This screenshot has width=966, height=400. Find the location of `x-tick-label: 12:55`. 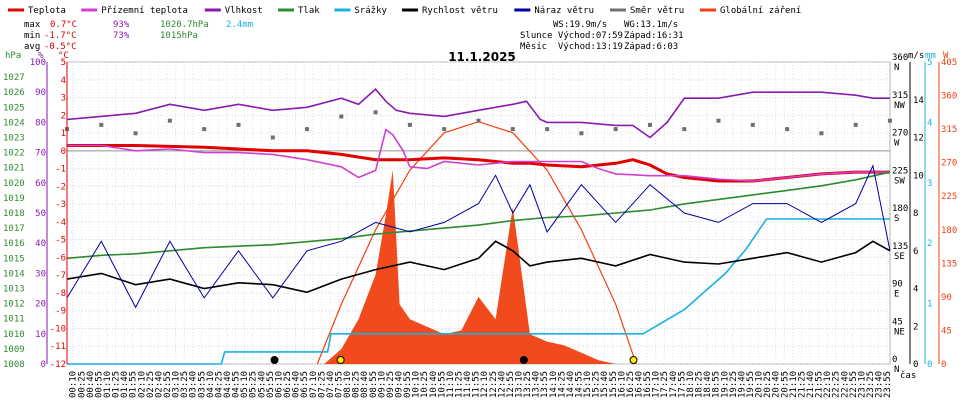

x-tick-label: 12:55 is located at coordinates (511, 384).